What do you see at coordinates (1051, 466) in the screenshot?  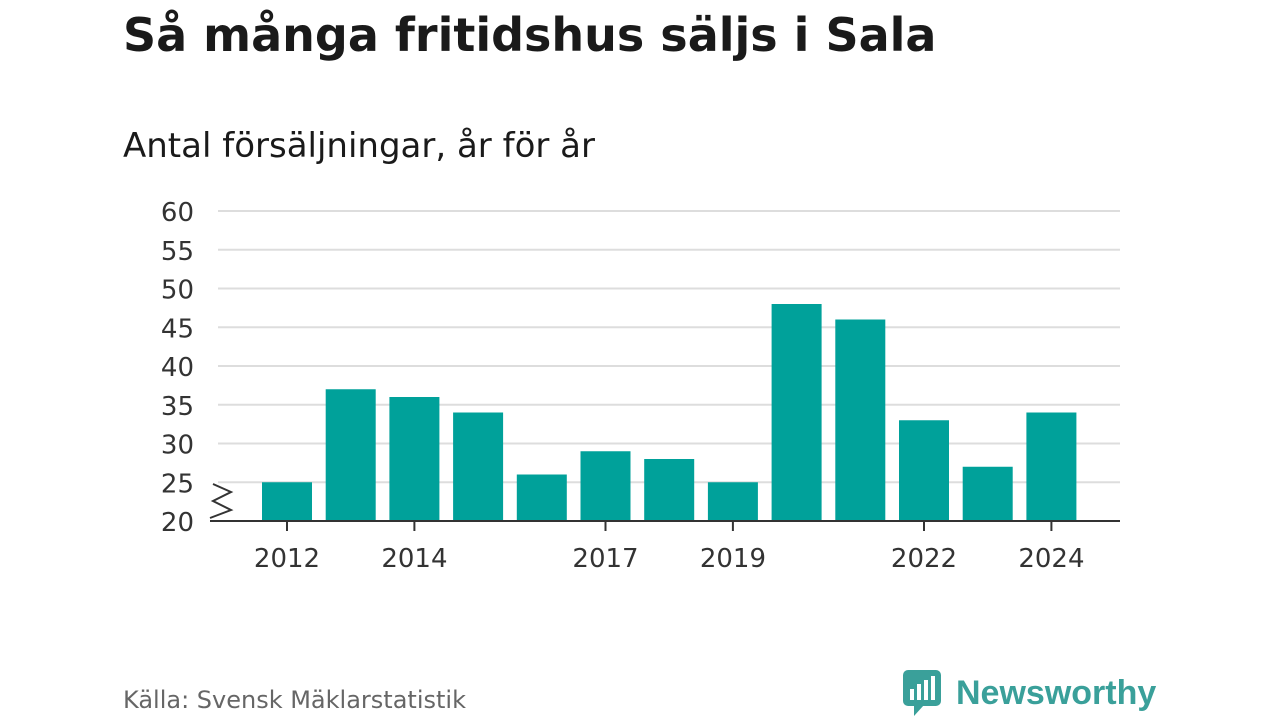 I see `bar-2024` at bounding box center [1051, 466].